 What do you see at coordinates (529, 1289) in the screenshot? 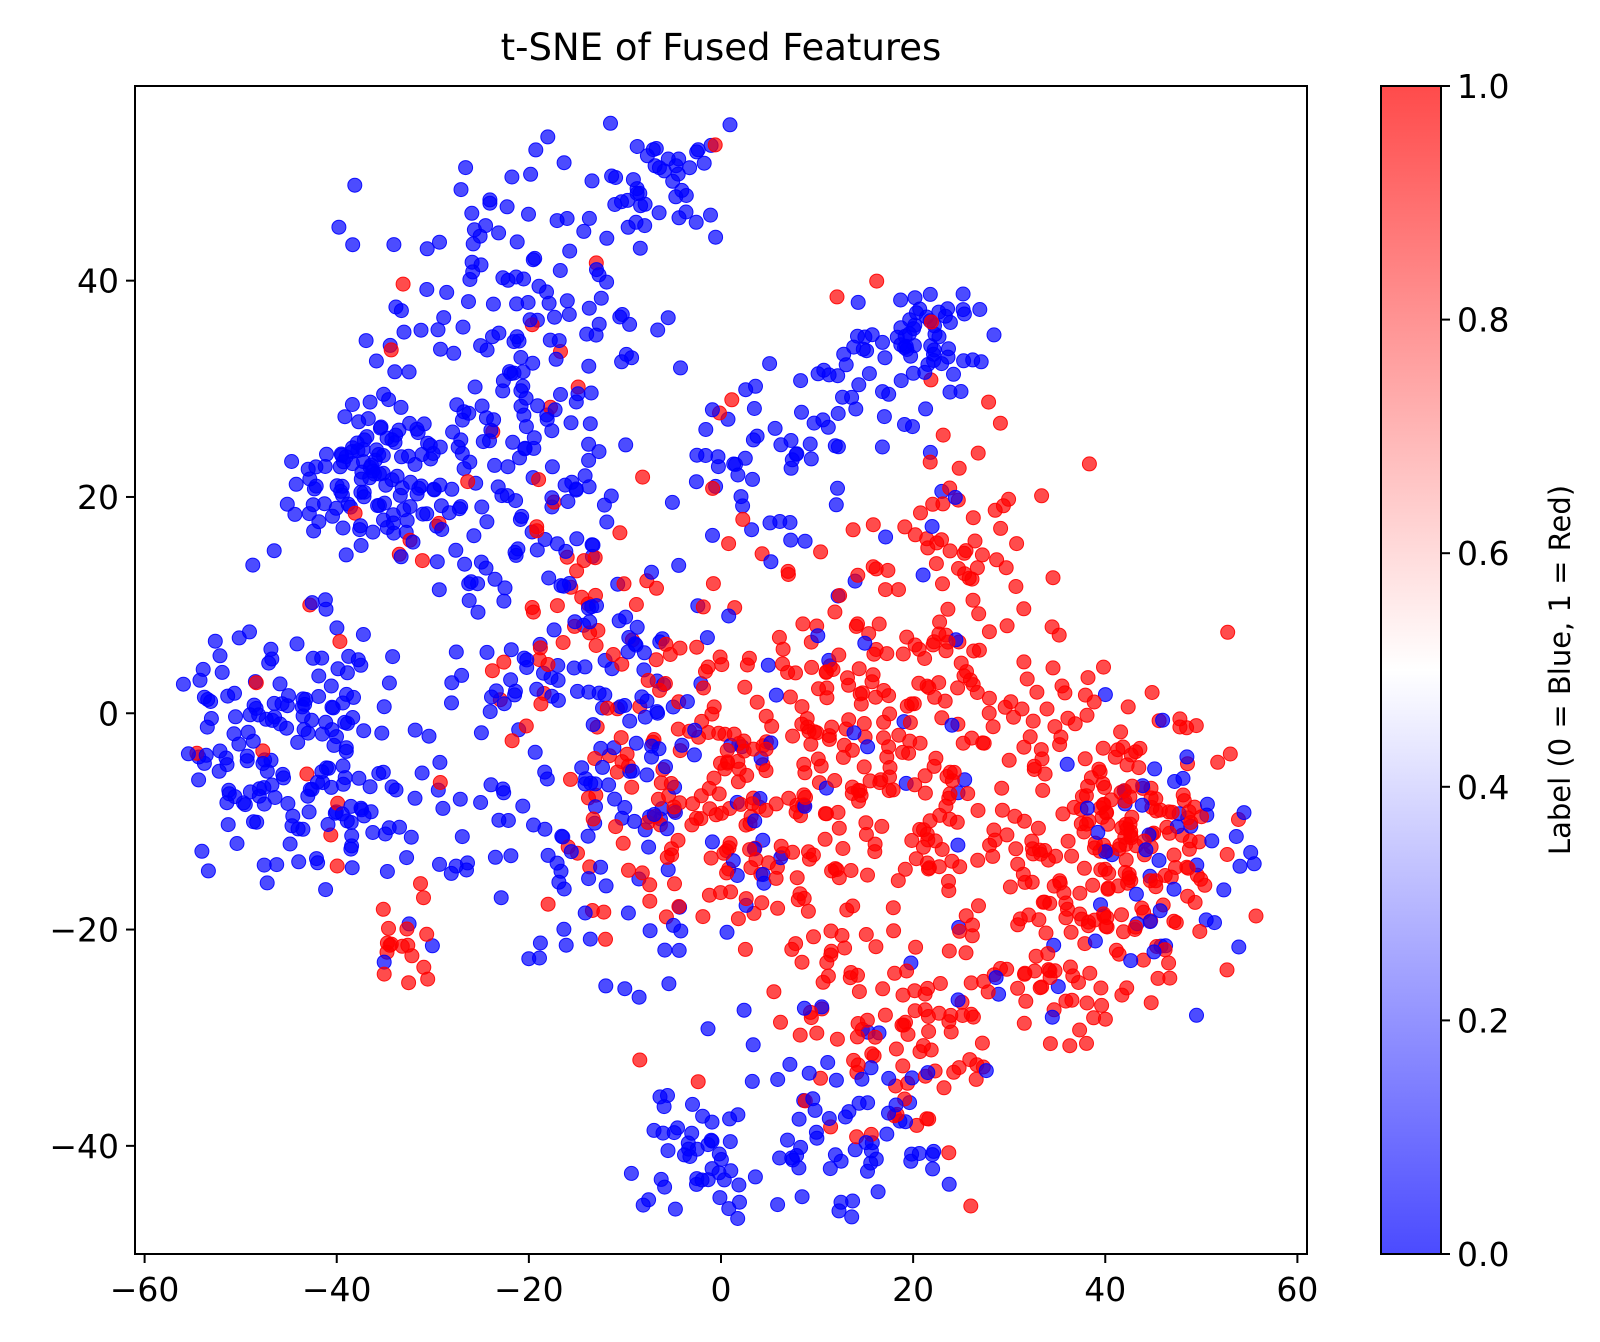
I see `x-tick-label: −20` at bounding box center [529, 1289].